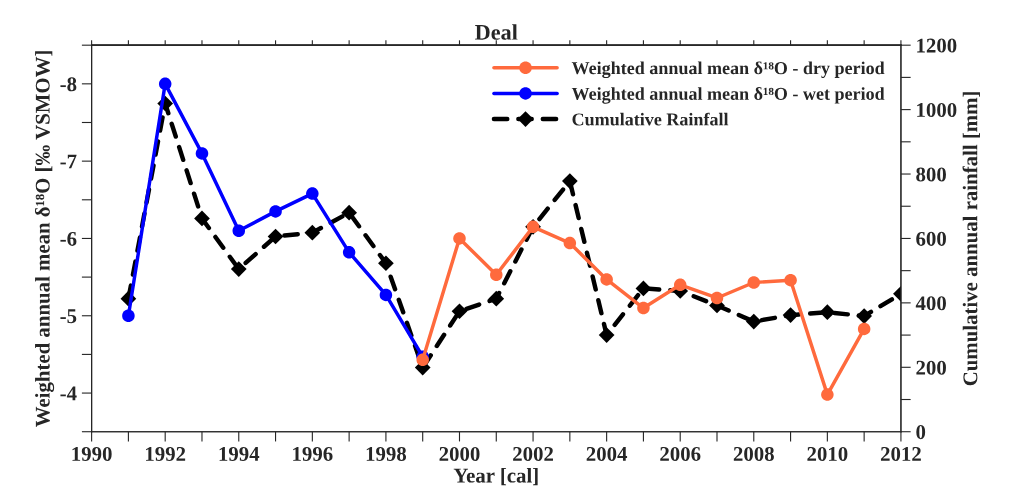 Image resolution: width=1018 pixels, height=502 pixels. What do you see at coordinates (728, 95) in the screenshot?
I see `legend-label: Weighted annual mean δ¹⁸O - wet period` at bounding box center [728, 95].